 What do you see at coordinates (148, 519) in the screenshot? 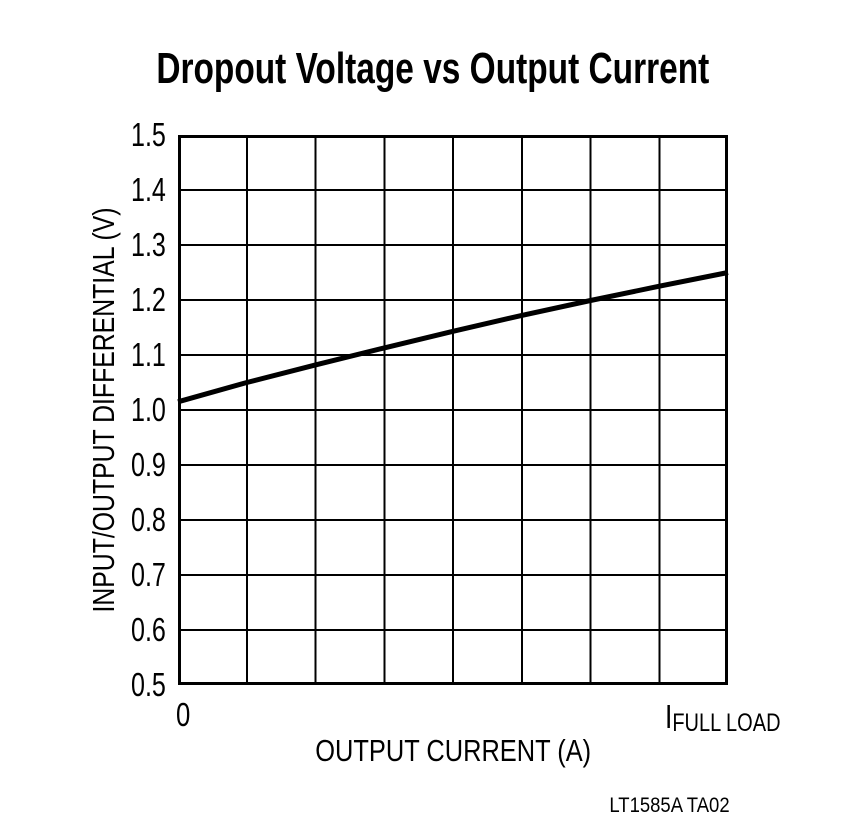
I see `y-tick-label: 0.8` at bounding box center [148, 519].